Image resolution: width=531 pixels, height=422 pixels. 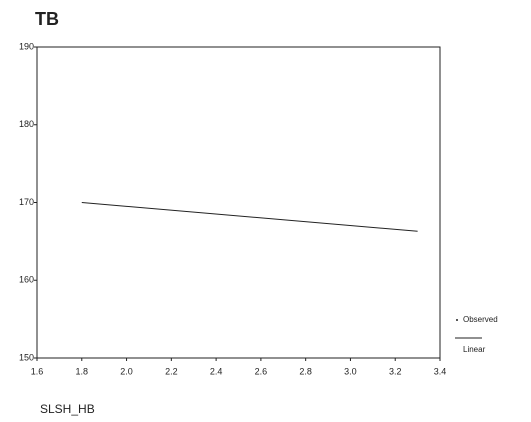 What do you see at coordinates (350, 371) in the screenshot?
I see `x-tick-label: 3.0` at bounding box center [350, 371].